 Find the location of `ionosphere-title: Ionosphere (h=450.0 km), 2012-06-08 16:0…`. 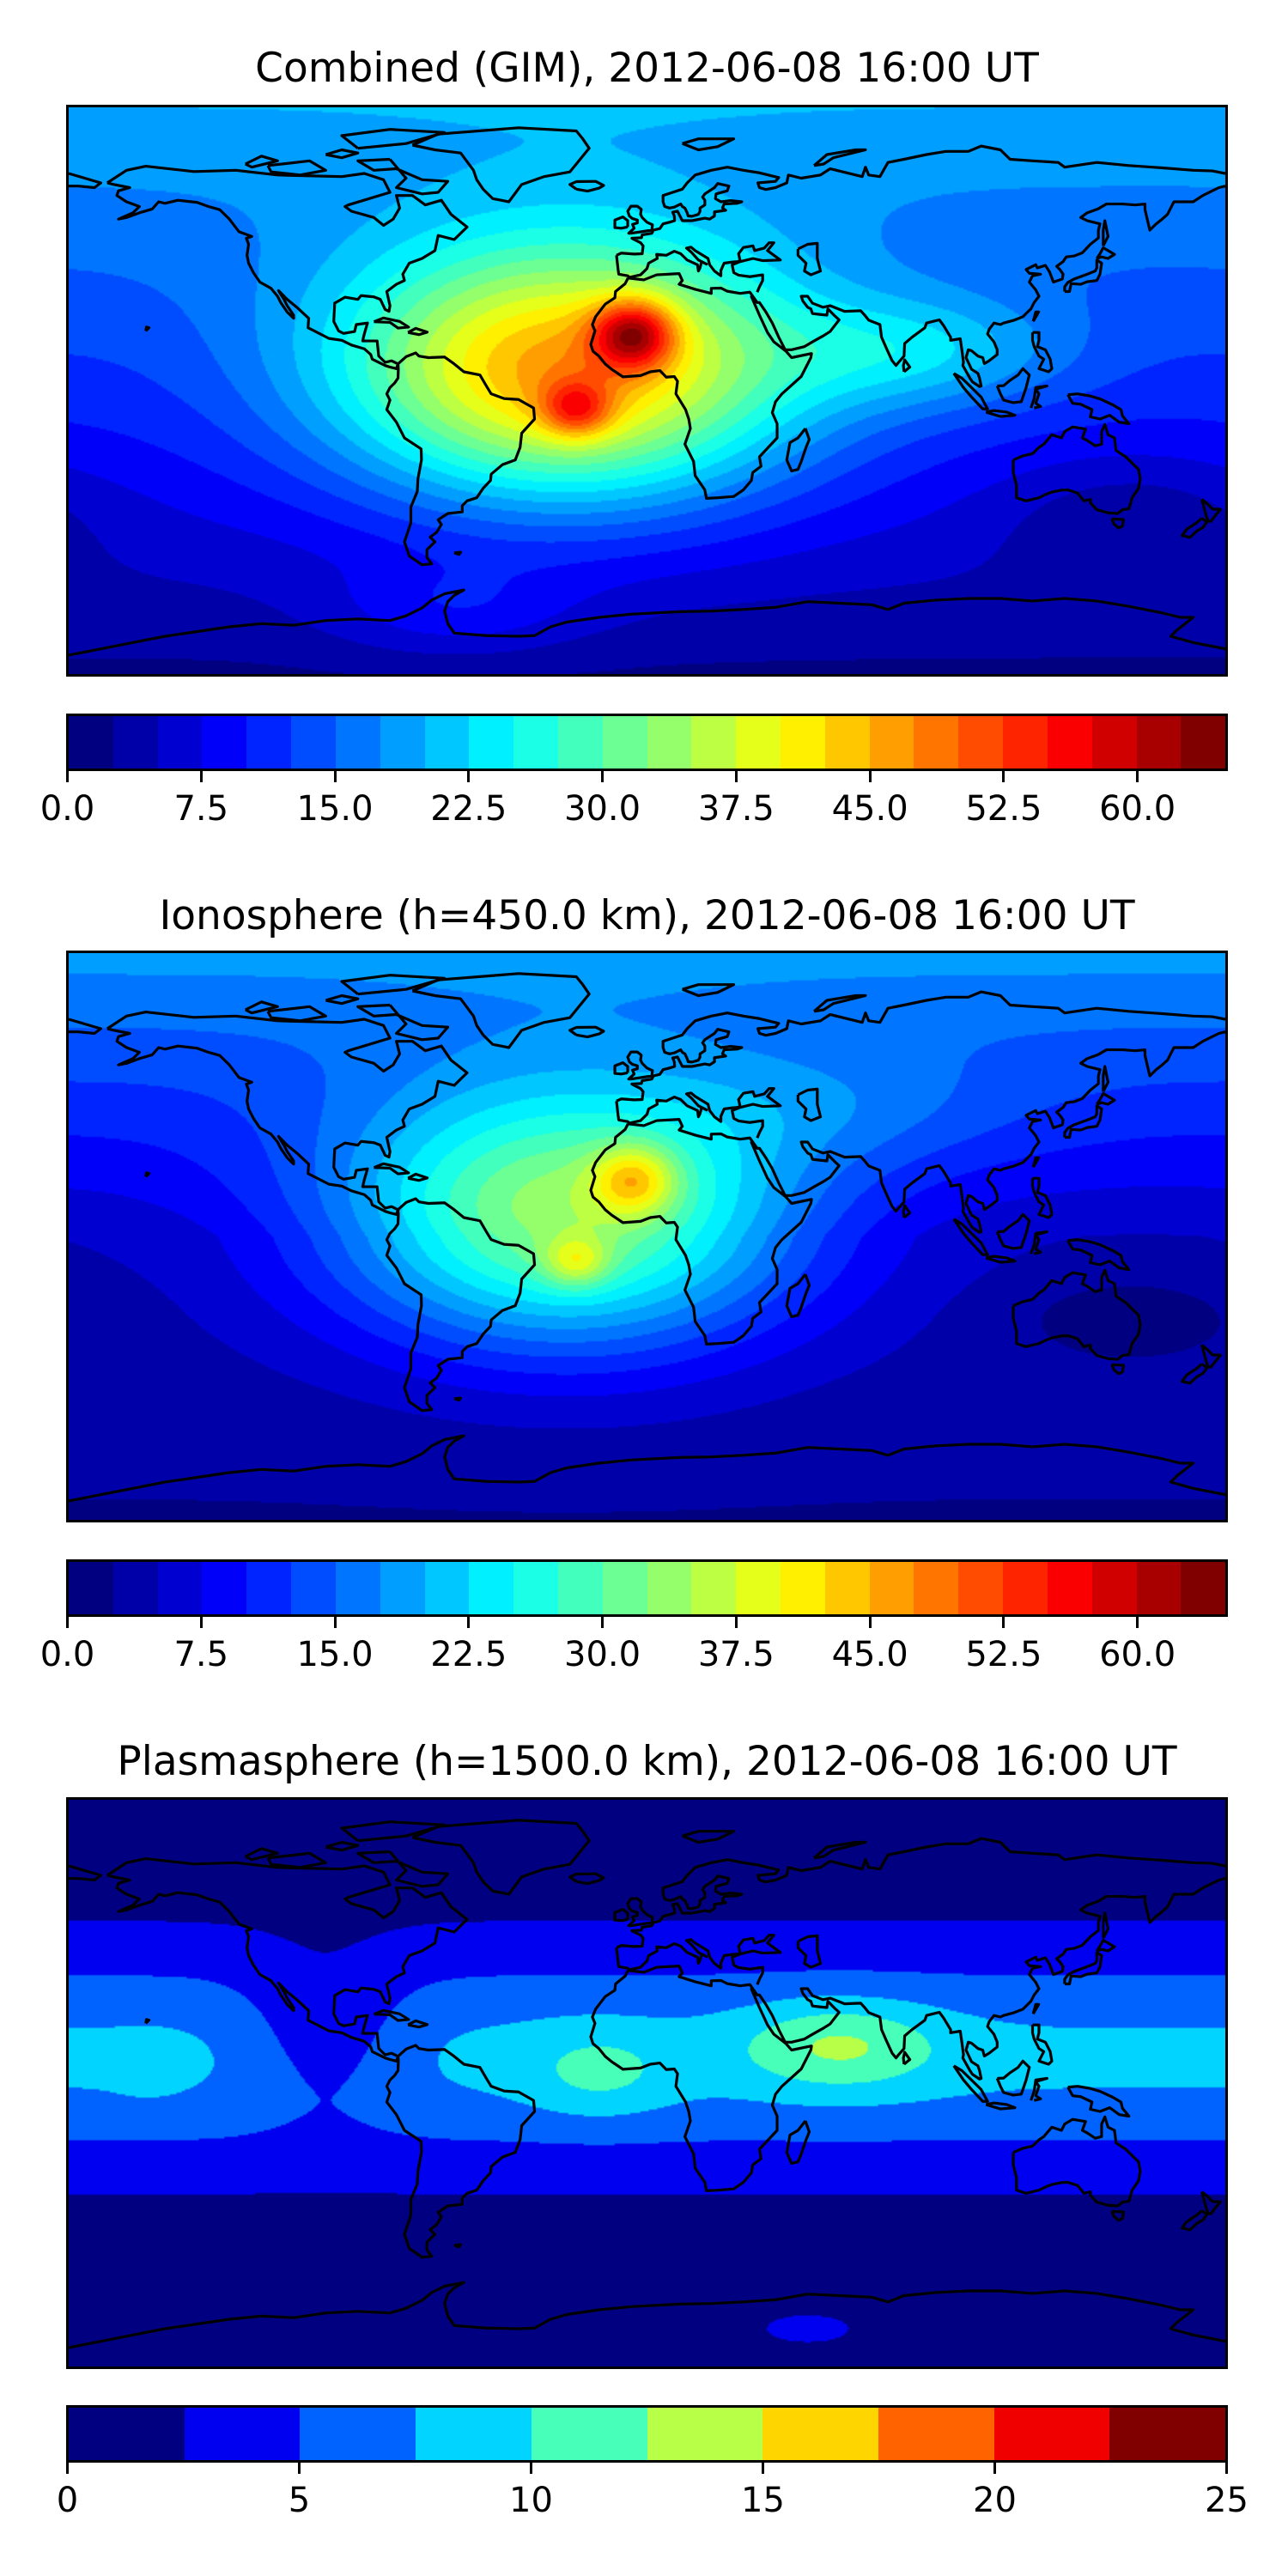

ionosphere-title: Ionosphere (h=450.0 km), 2012-06-08 16:0… is located at coordinates (647, 915).